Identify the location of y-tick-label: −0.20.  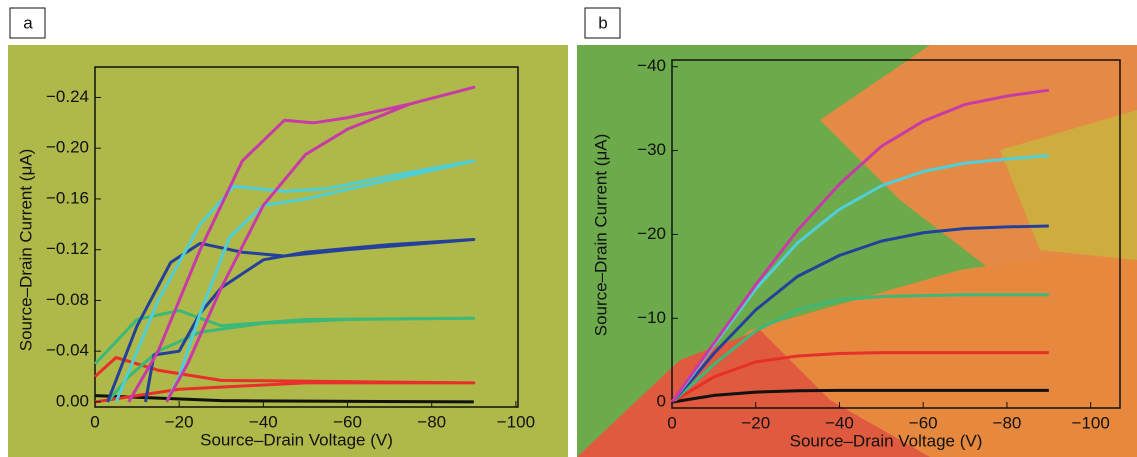
(67, 147).